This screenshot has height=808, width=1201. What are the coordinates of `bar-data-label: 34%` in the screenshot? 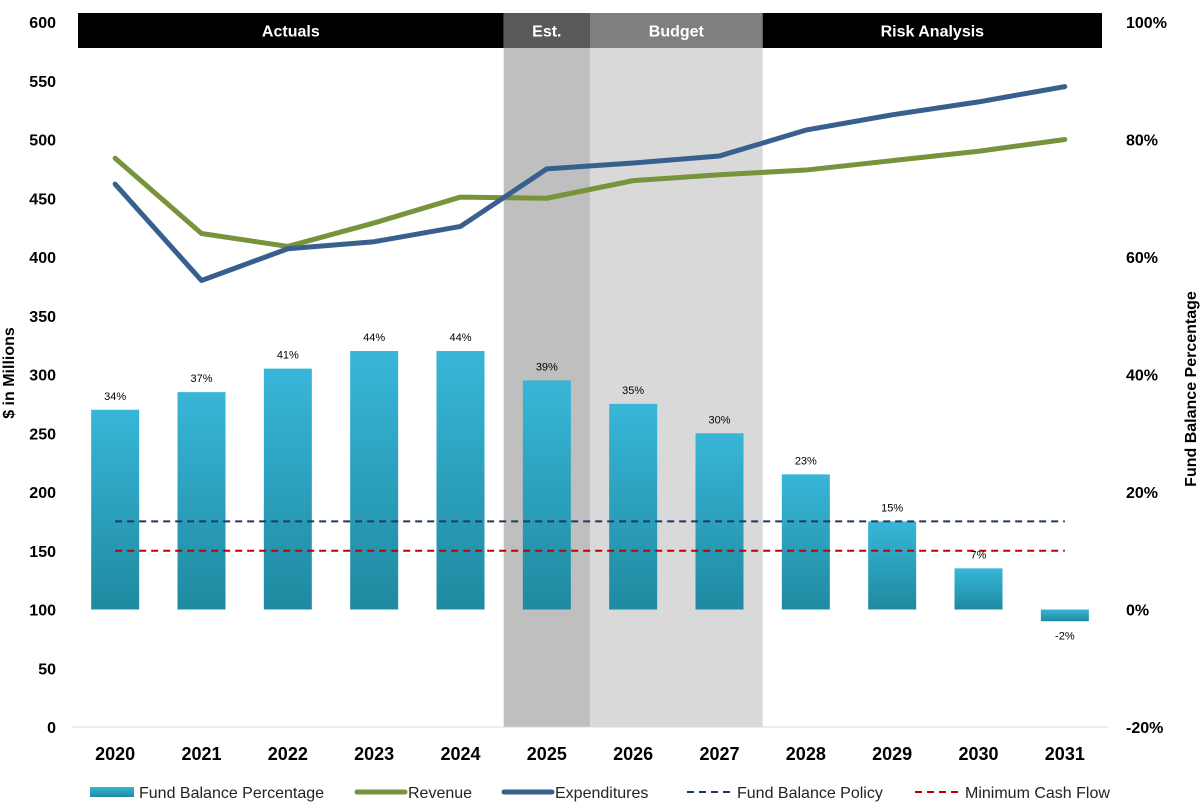 It's located at (115, 397).